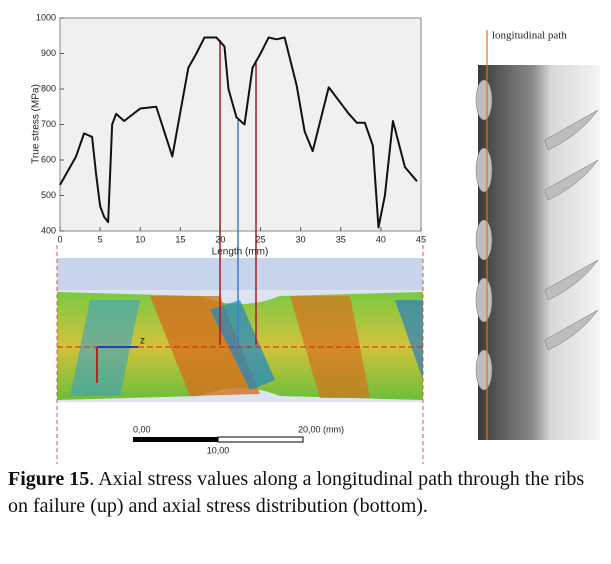  What do you see at coordinates (36, 124) in the screenshot?
I see `y-axis-label: True stress (MPa)` at bounding box center [36, 124].